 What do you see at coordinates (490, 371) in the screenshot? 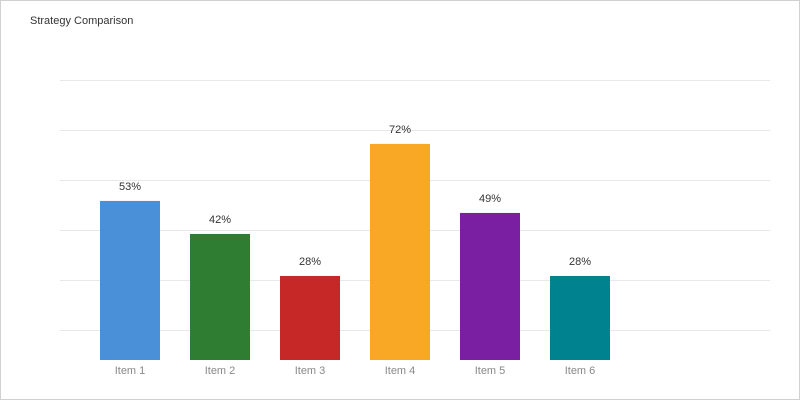
I see `x-tick-label: Item 5` at bounding box center [490, 371].